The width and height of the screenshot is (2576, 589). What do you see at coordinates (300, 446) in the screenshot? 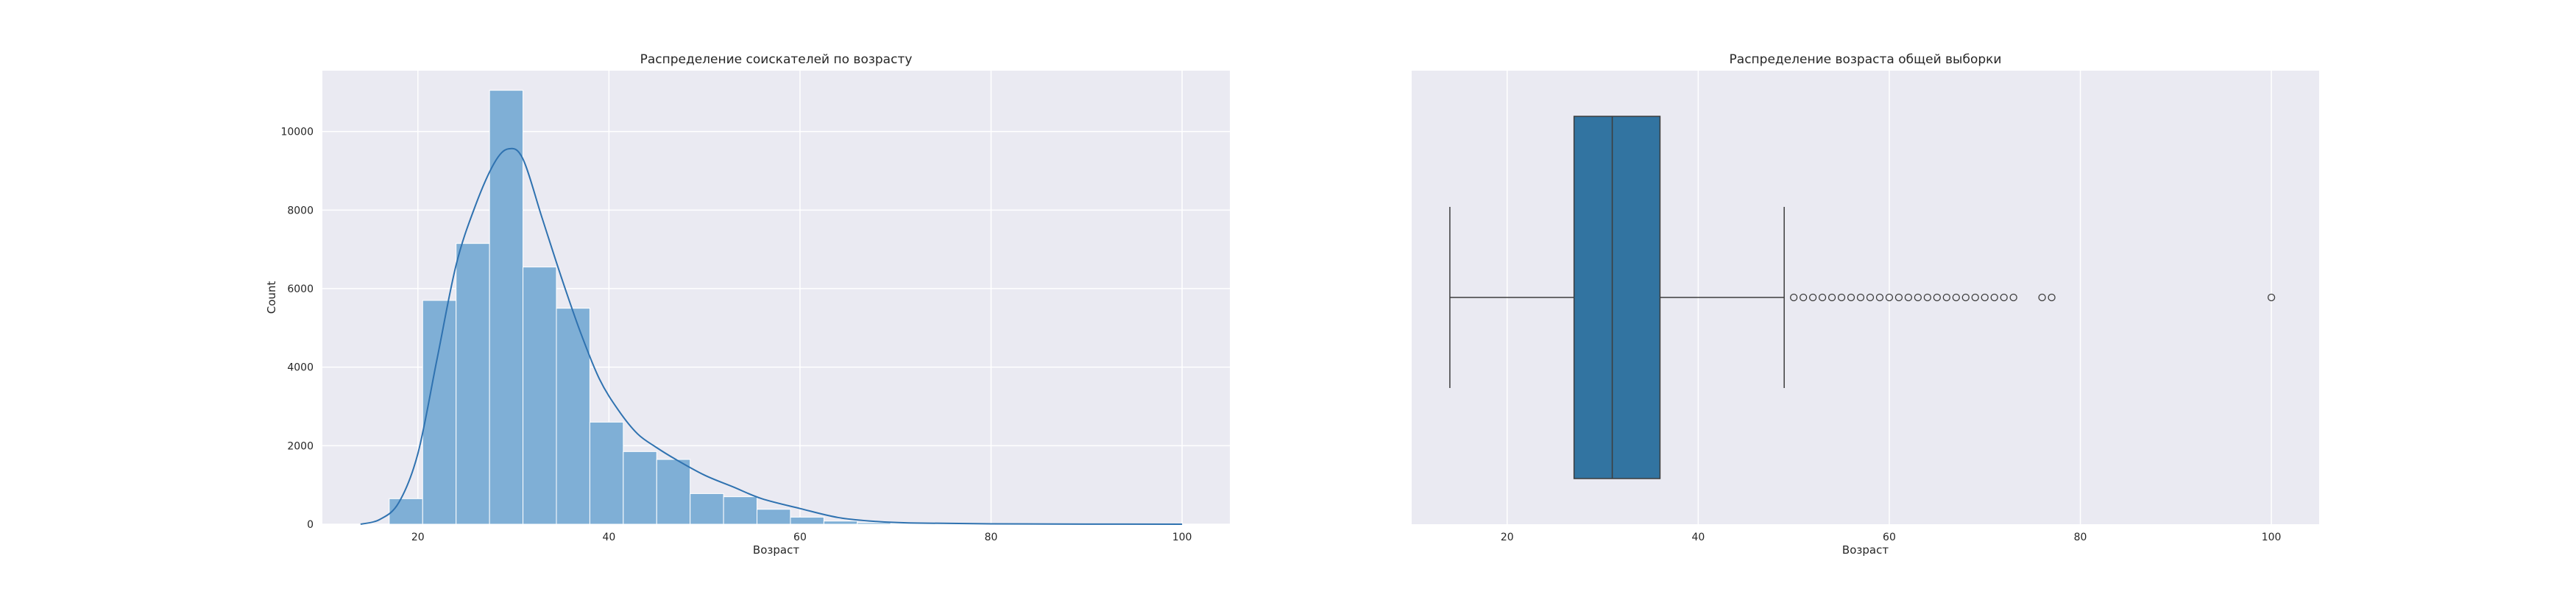
I see `y-tick-label: 2000` at bounding box center [300, 446].